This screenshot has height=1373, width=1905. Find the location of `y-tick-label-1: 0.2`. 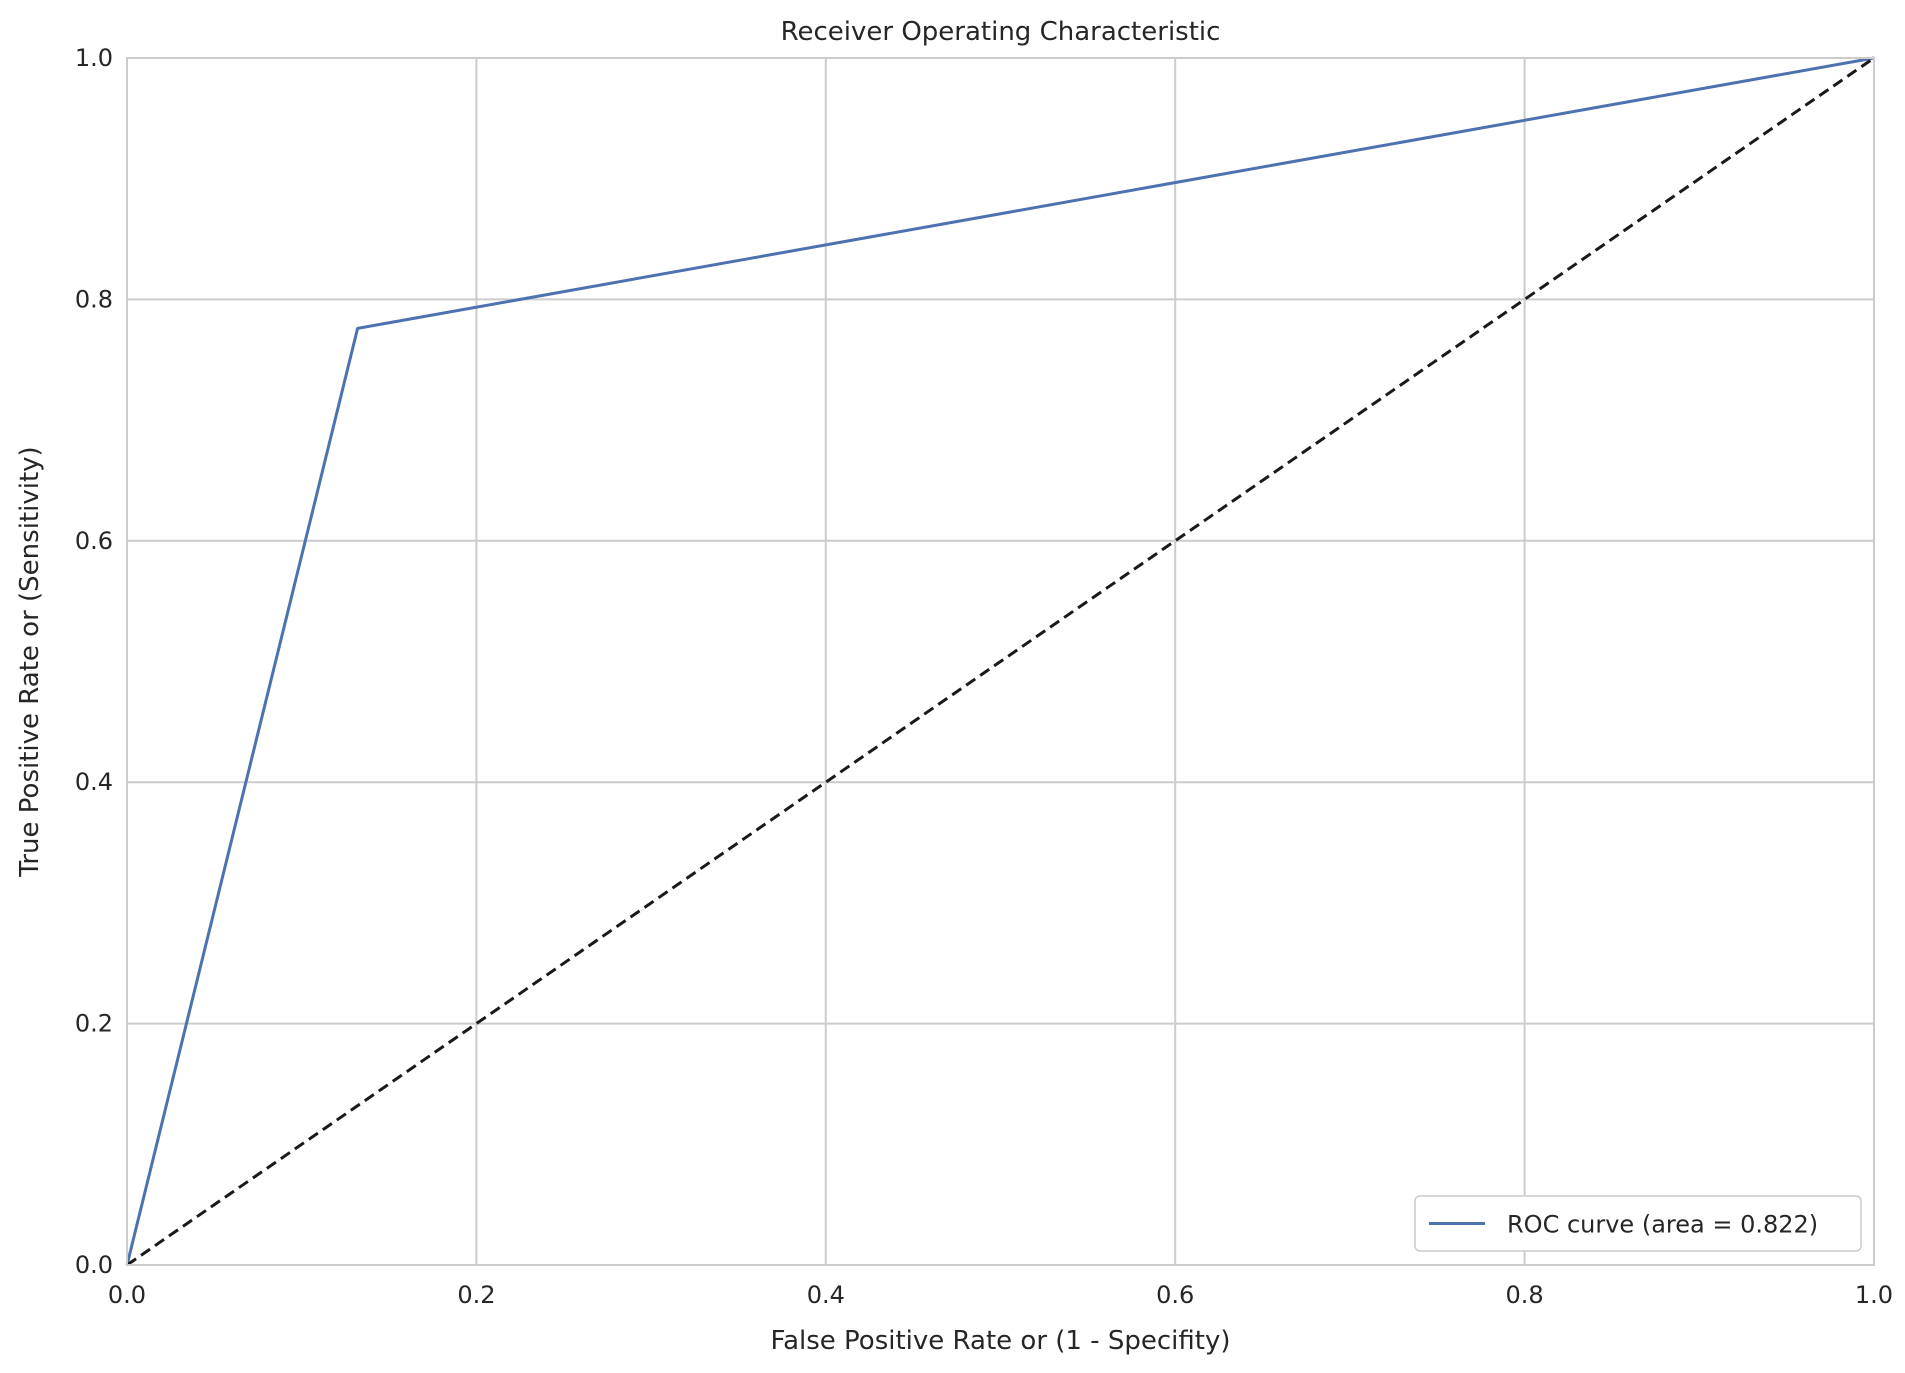

y-tick-label-1: 0.2 is located at coordinates (94, 1024).